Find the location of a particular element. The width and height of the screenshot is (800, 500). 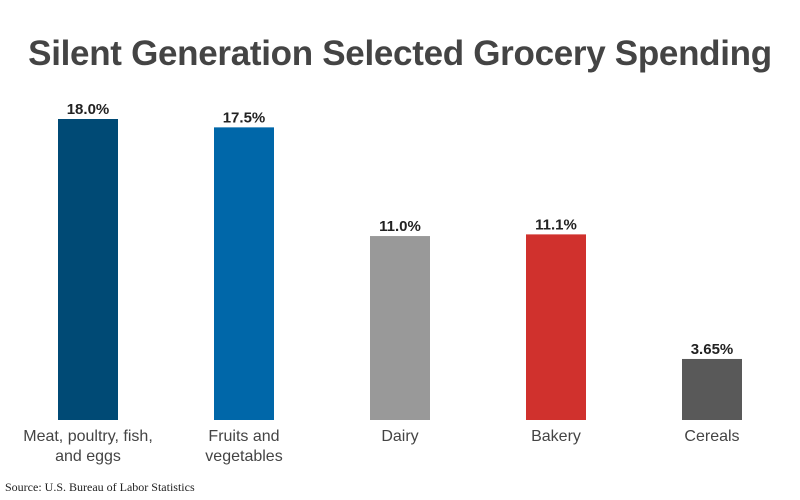

data-label: 18.0% is located at coordinates (88, 109).